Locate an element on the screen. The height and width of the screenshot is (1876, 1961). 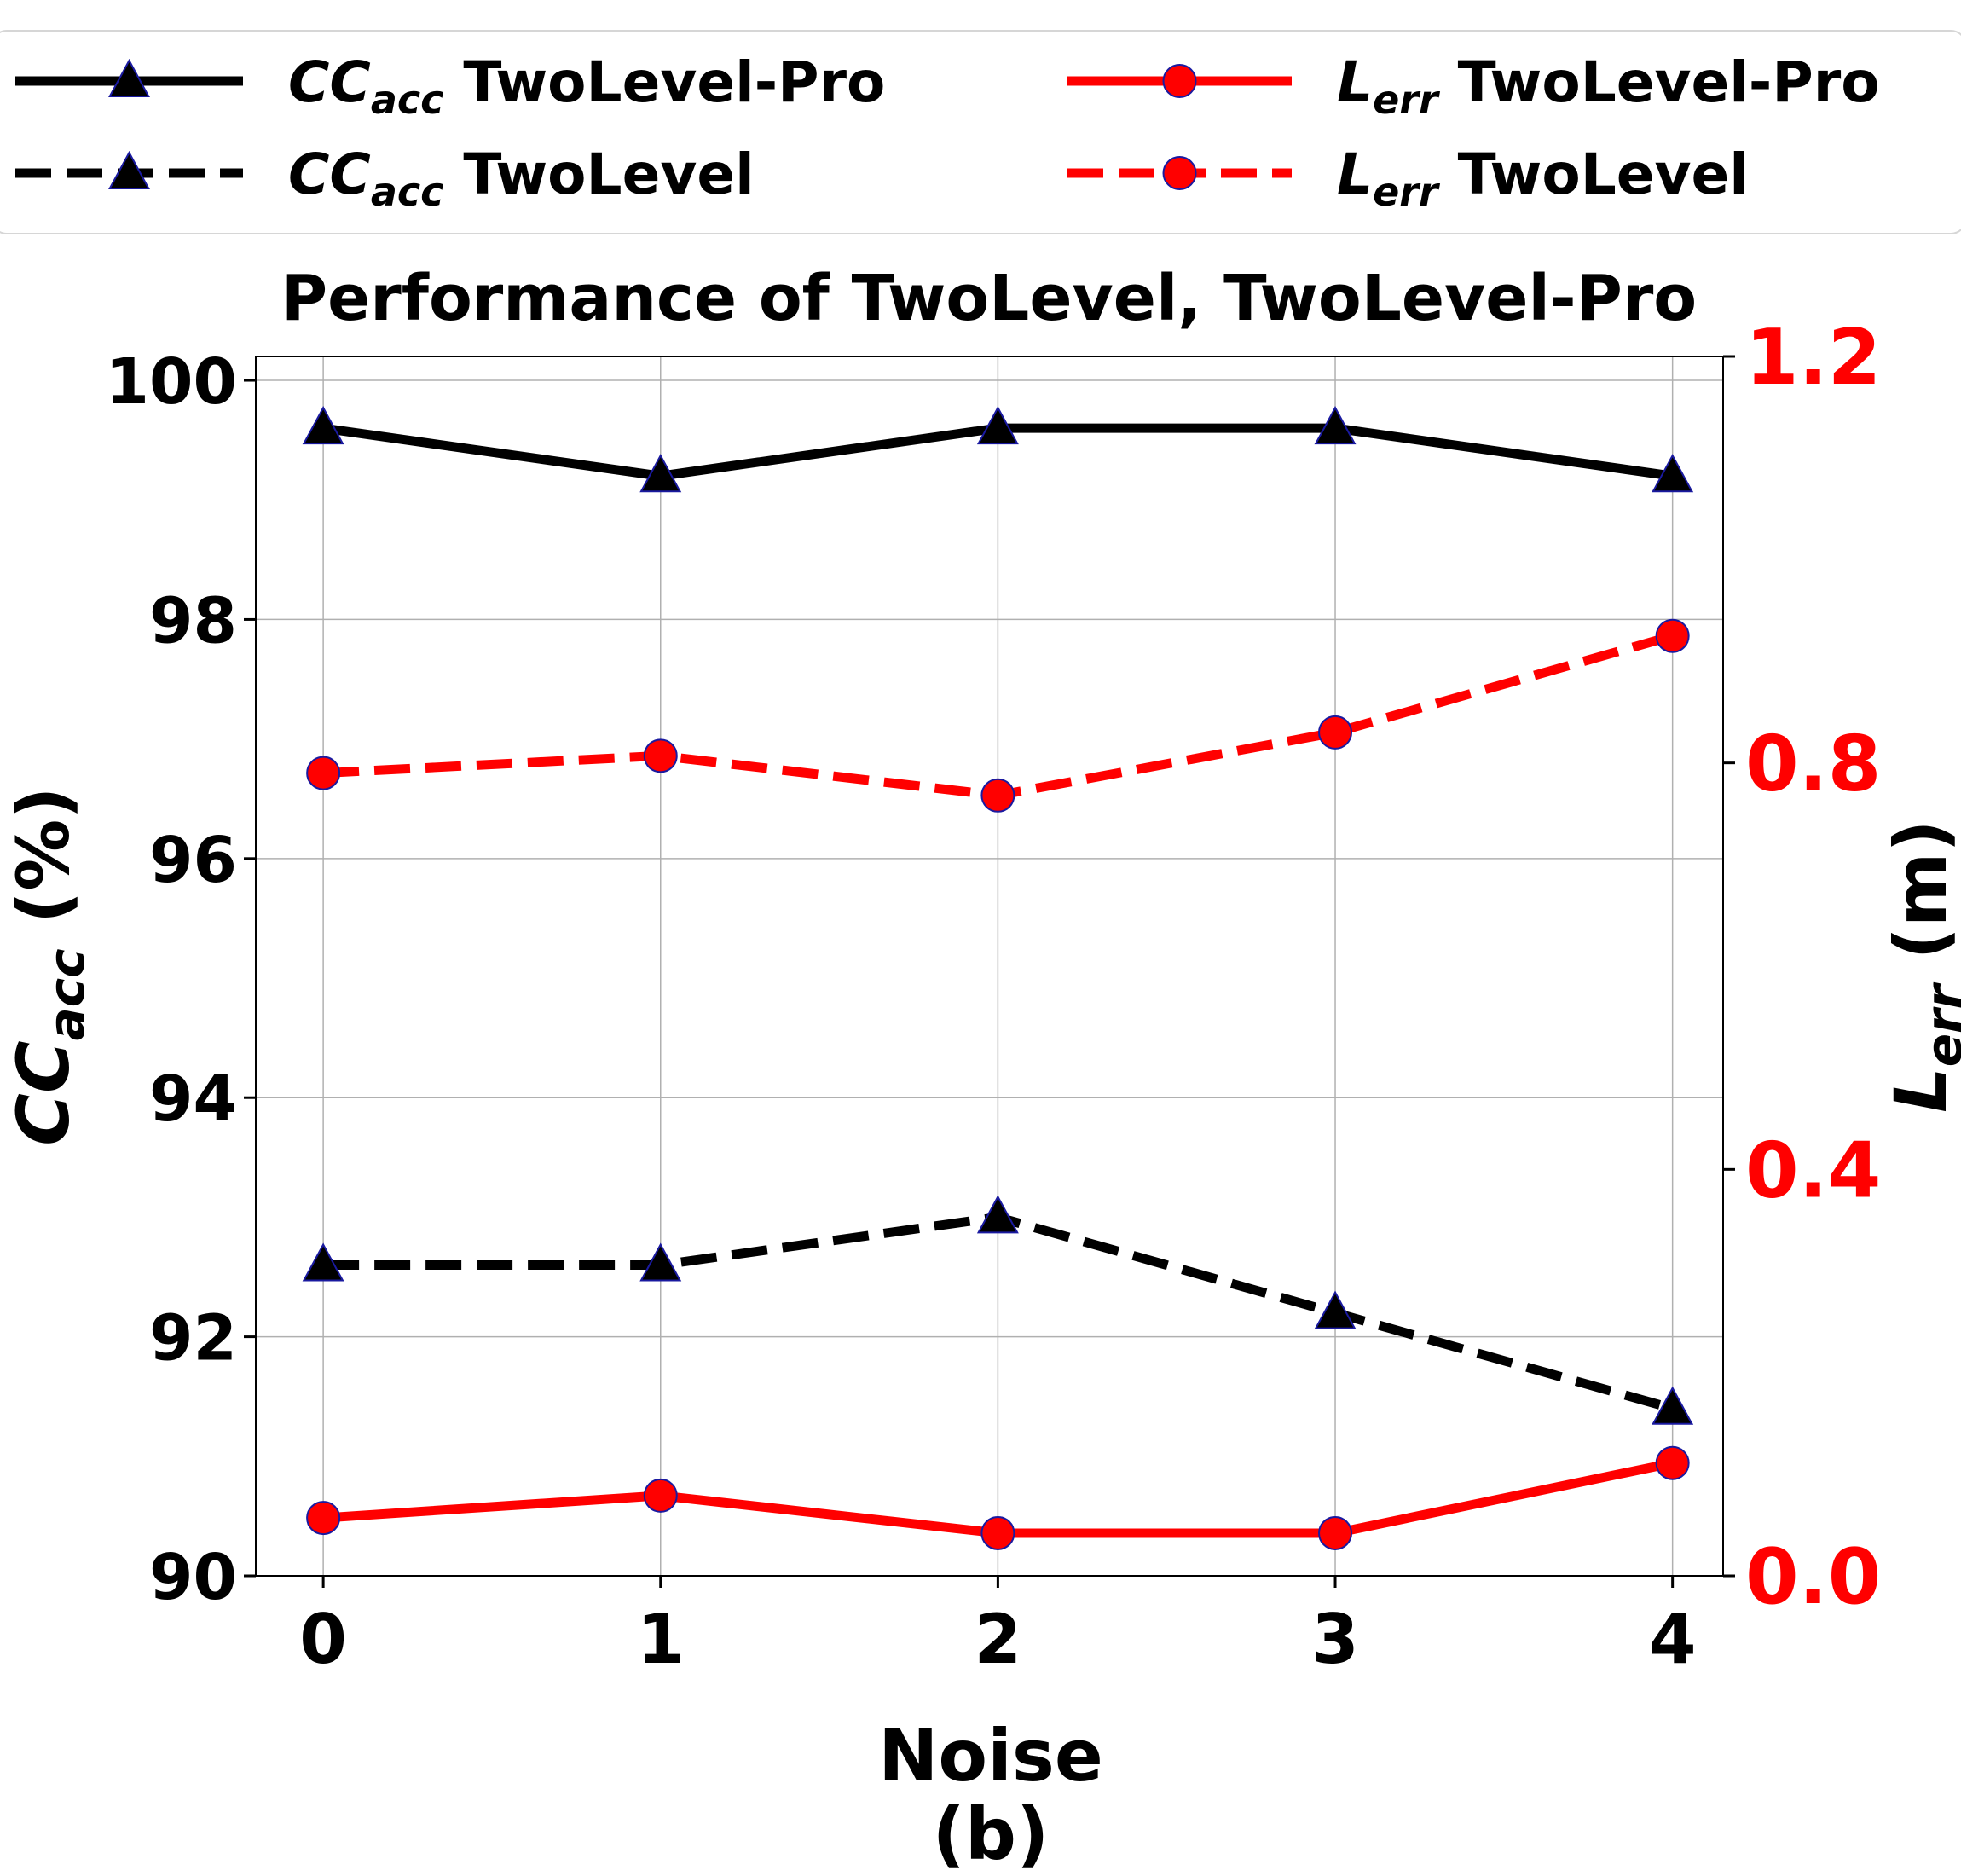
figure-caption: (b) is located at coordinates (991, 1834).